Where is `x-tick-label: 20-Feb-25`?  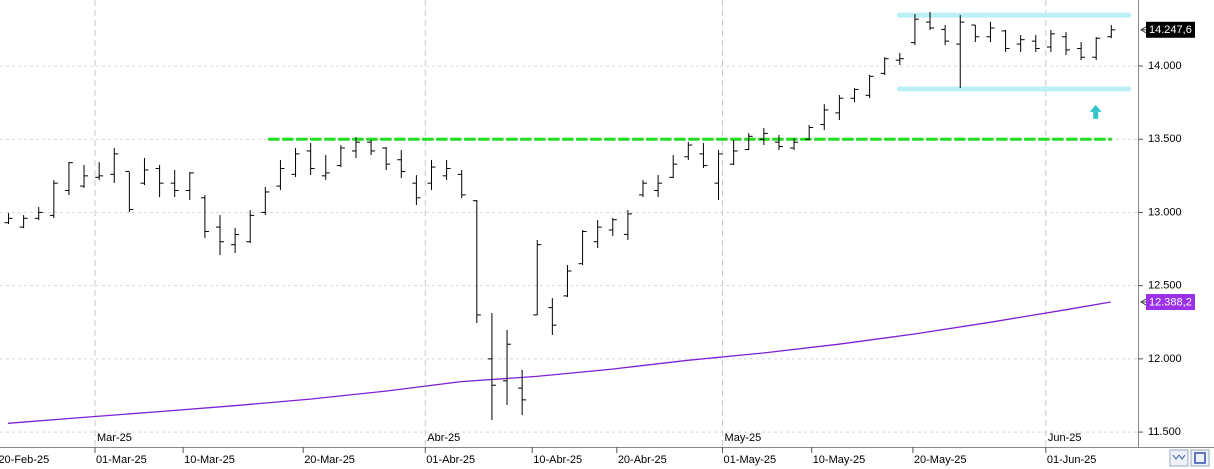 x-tick-label: 20-Feb-25 is located at coordinates (24, 460).